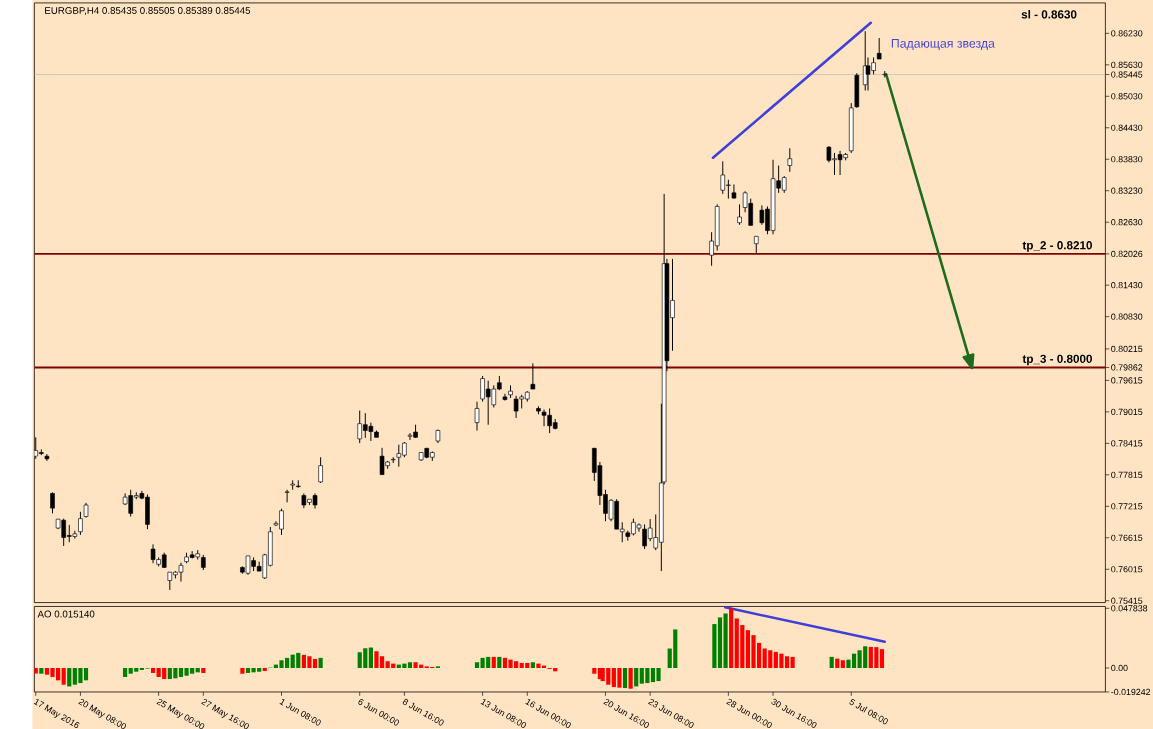 This screenshot has height=729, width=1153. I want to click on y-tick-label: 0.79015, so click(1127, 412).